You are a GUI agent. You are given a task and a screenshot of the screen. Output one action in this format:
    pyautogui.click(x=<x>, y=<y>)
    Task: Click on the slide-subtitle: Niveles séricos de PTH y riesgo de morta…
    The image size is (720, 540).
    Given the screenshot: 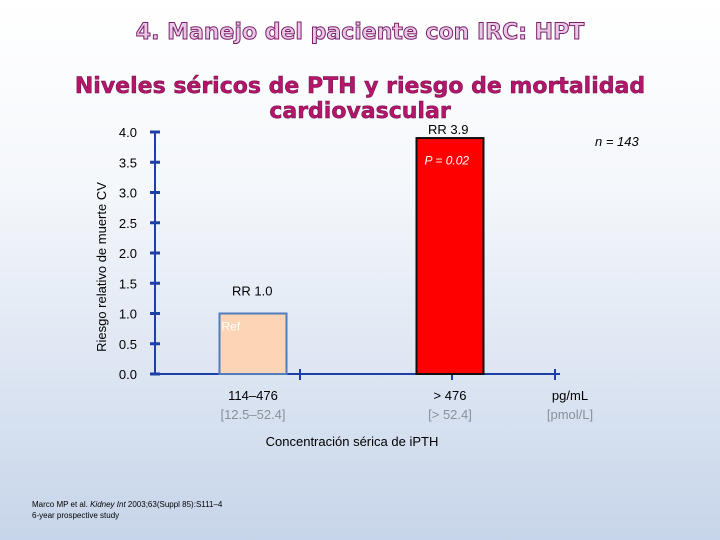 What is the action you would take?
    pyautogui.click(x=360, y=99)
    